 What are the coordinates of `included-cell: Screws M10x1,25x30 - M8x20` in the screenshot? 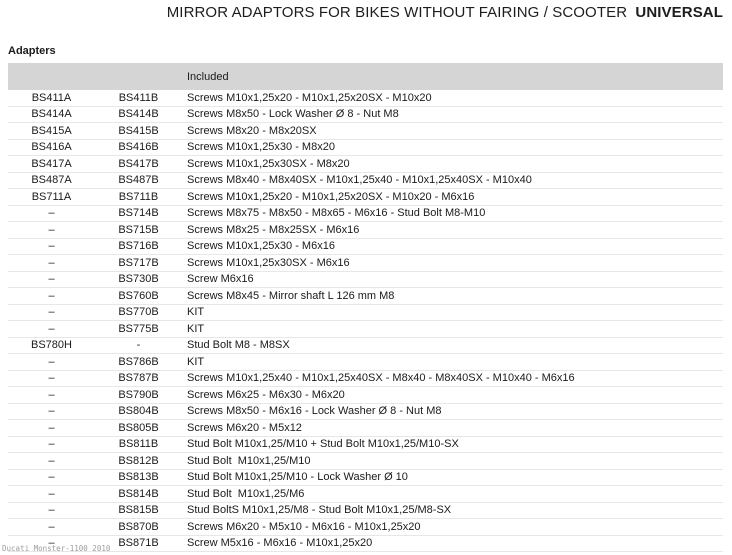 It's located at (261, 147).